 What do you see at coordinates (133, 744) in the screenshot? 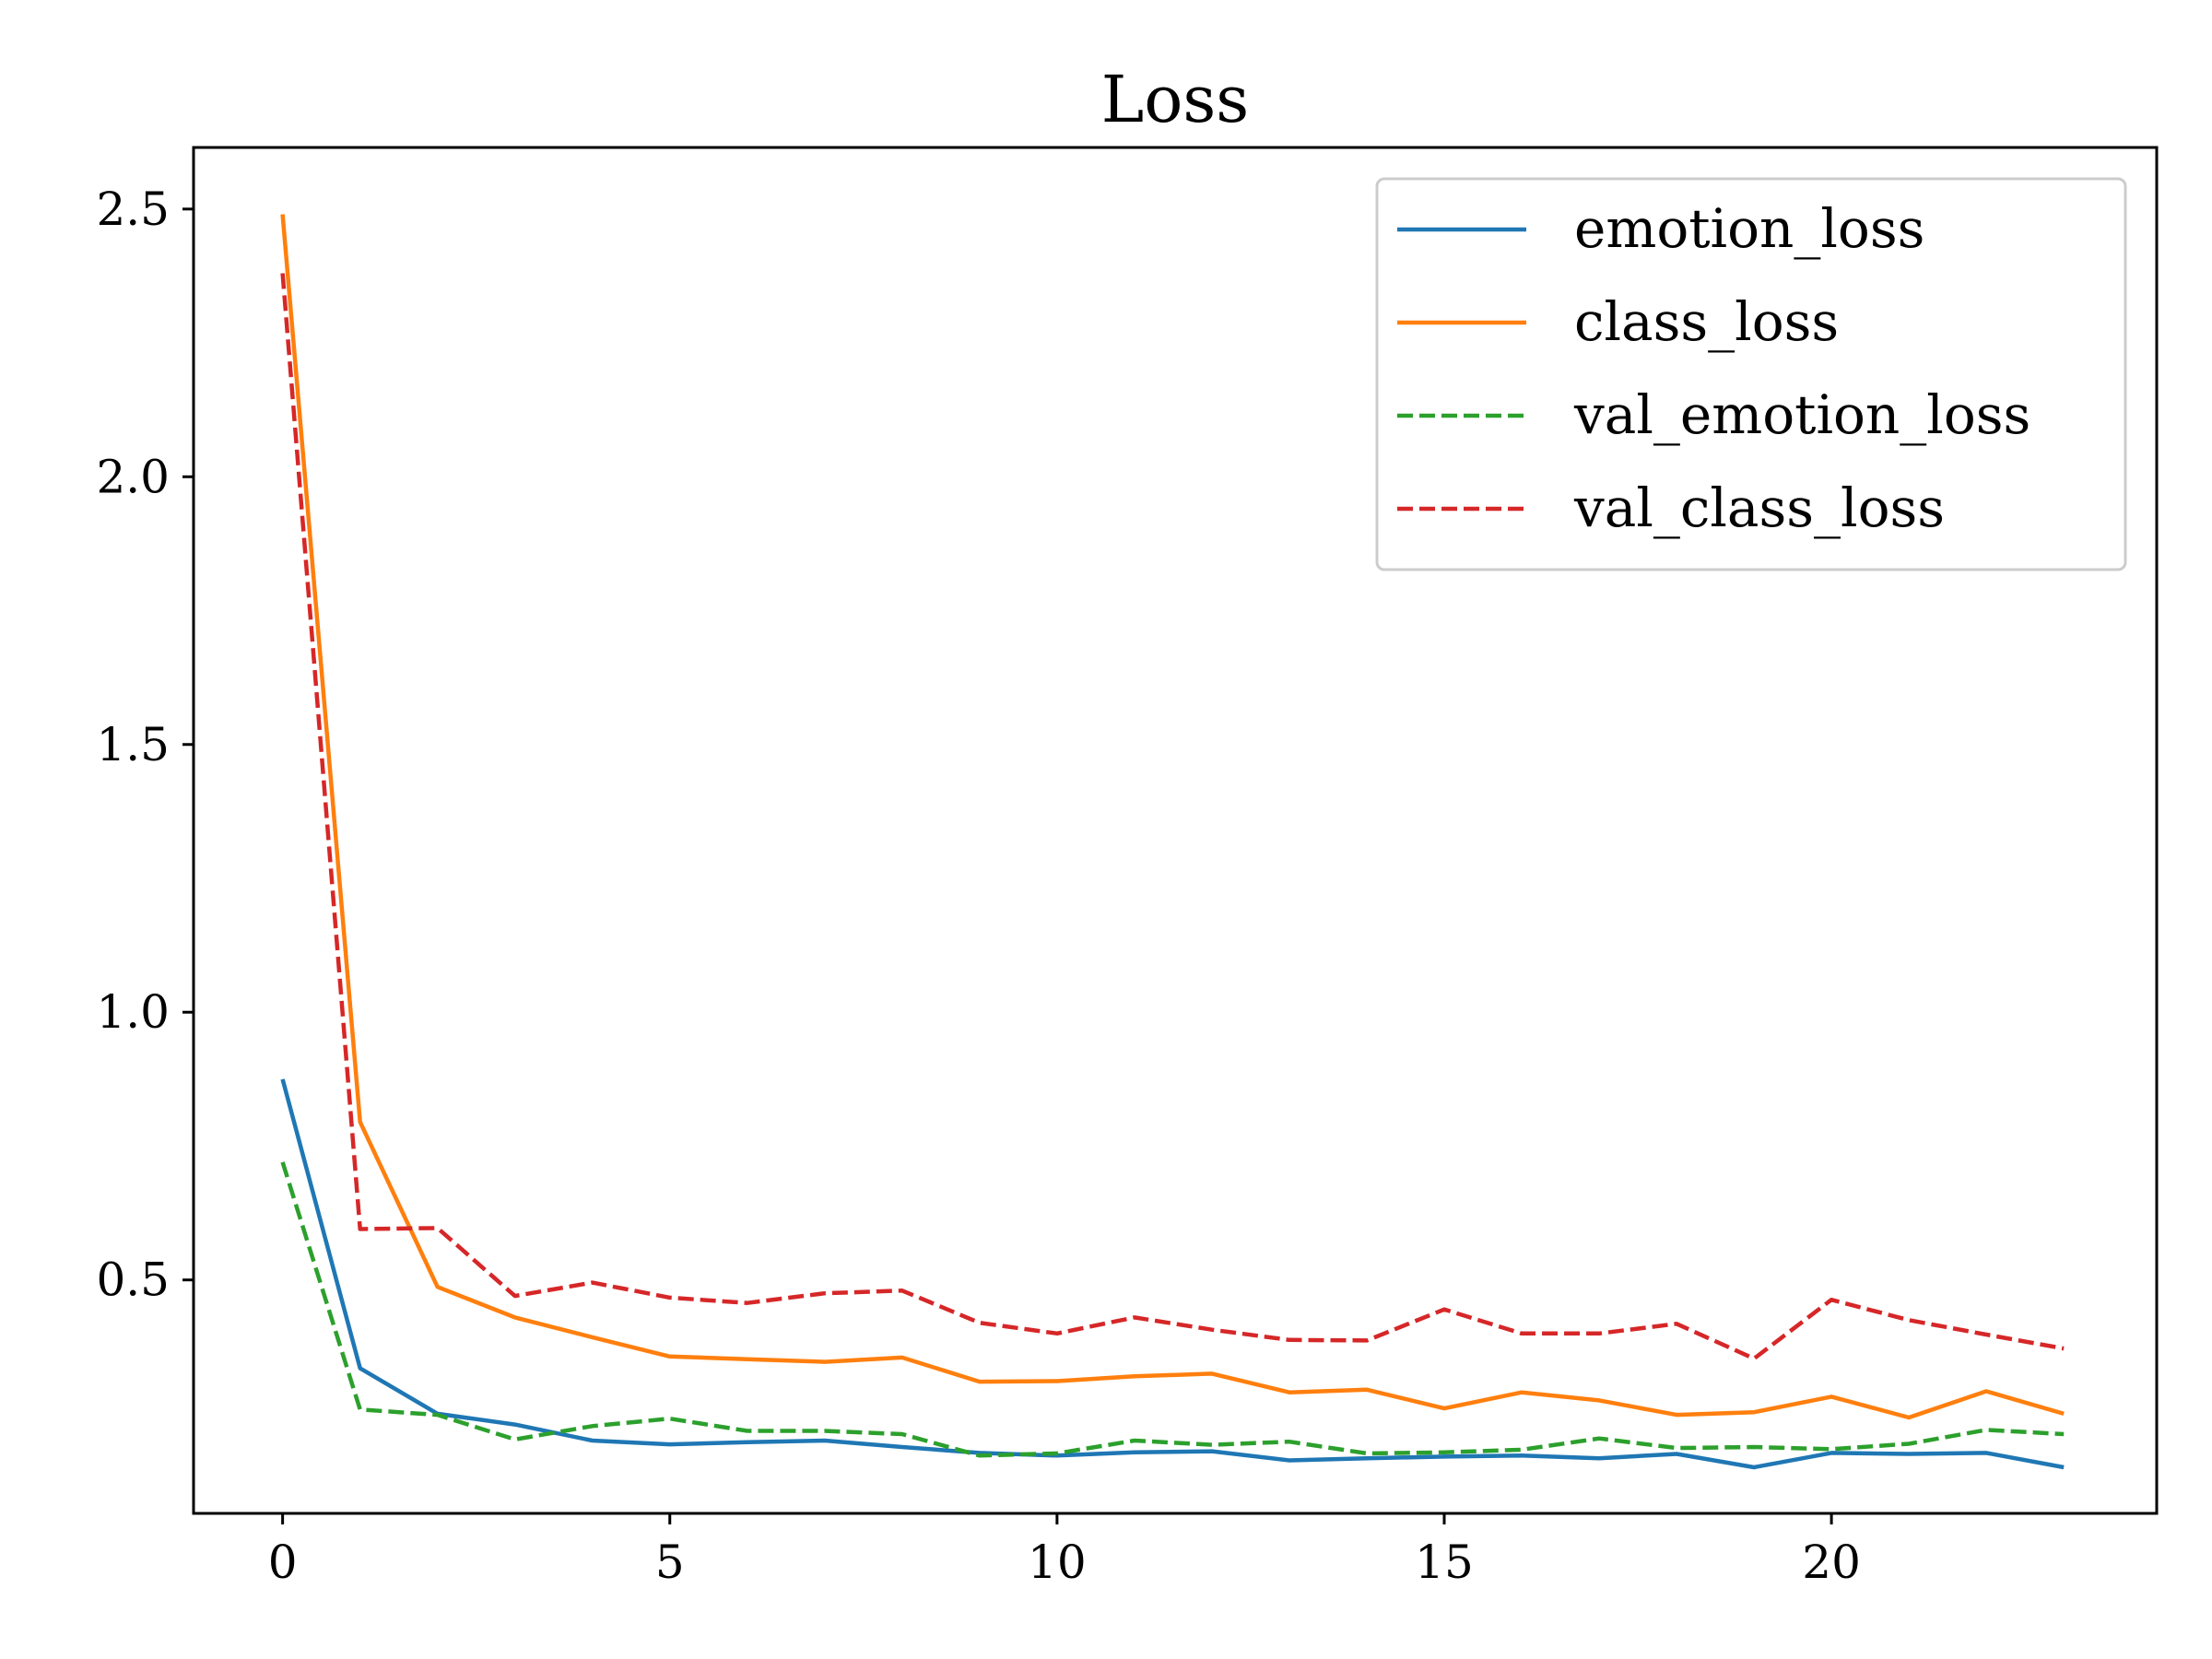
I see `y-tick-label: 1.5` at bounding box center [133, 744].